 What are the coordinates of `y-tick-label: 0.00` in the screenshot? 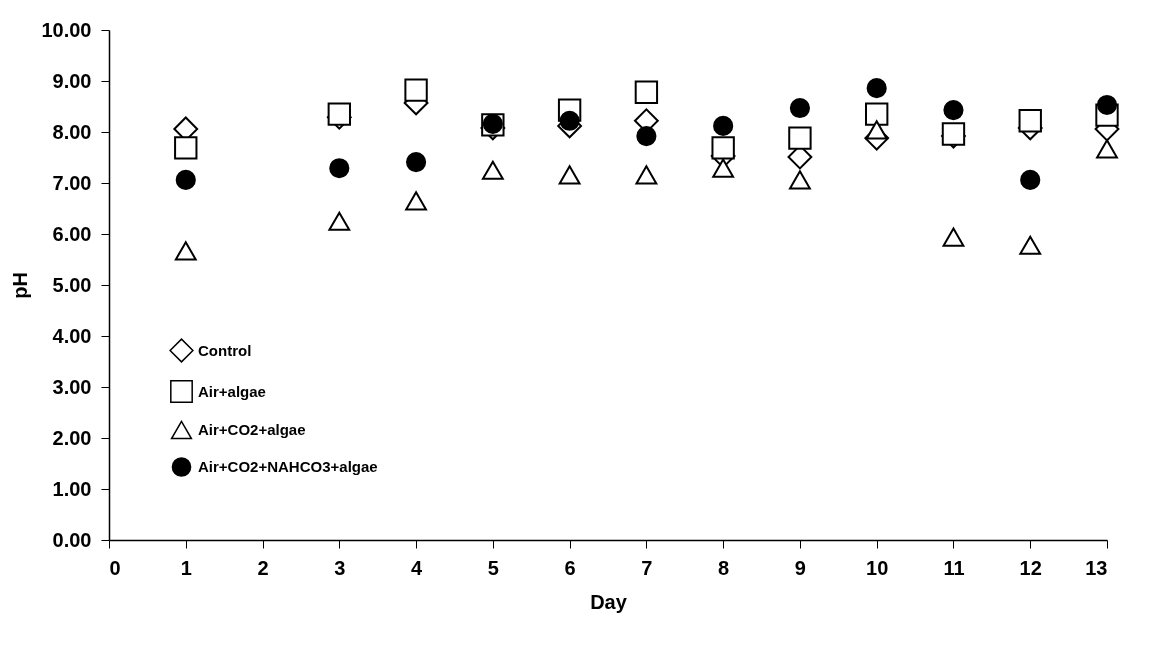 It's located at (72, 539).